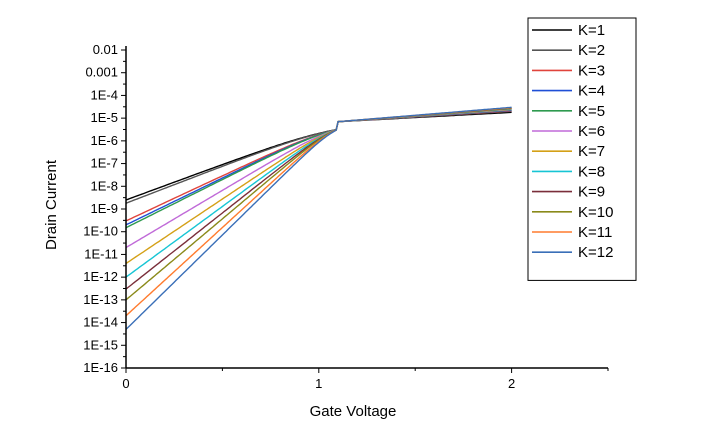  I want to click on x-tick-label: 0, so click(125, 383).